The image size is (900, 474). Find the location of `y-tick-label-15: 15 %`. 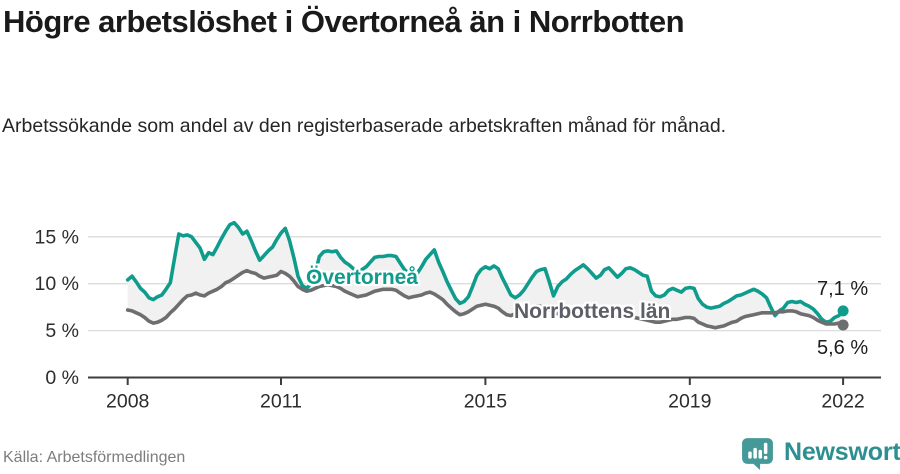

y-tick-label-15: 15 % is located at coordinates (57, 237).